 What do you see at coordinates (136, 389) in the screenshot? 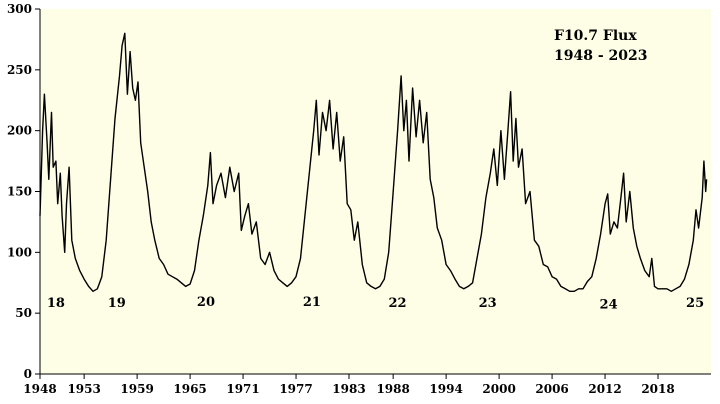
I see `x-tick-label: 1959` at bounding box center [136, 389].